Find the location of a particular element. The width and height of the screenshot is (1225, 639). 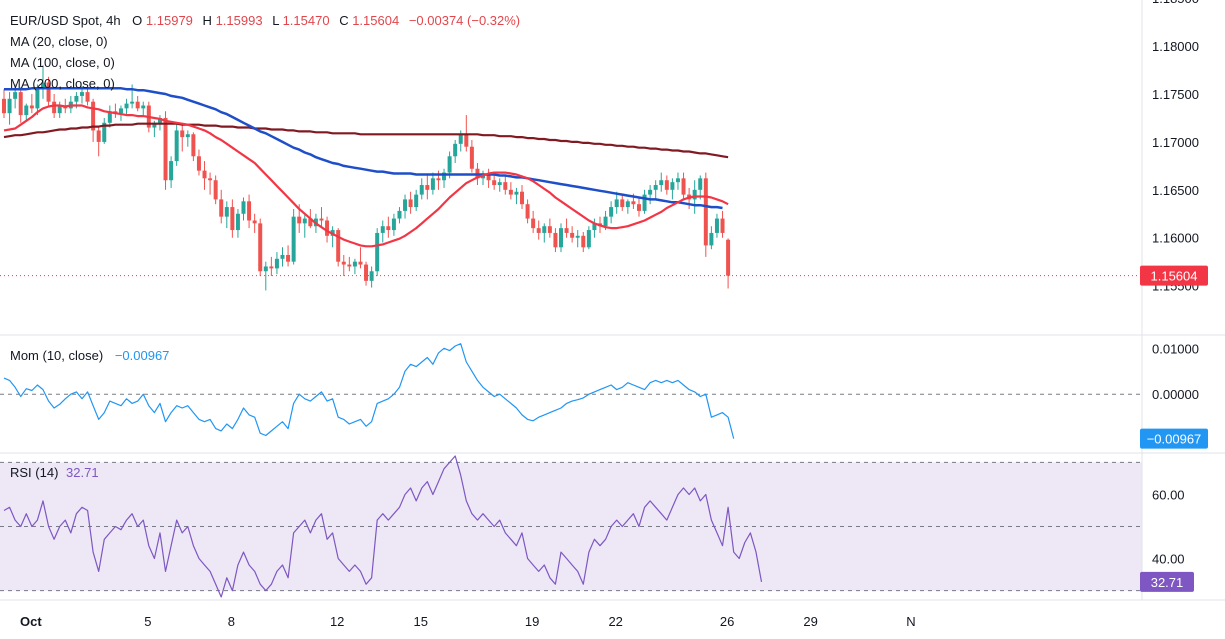

mom-tick-label: 0.00000 is located at coordinates (1175, 394).